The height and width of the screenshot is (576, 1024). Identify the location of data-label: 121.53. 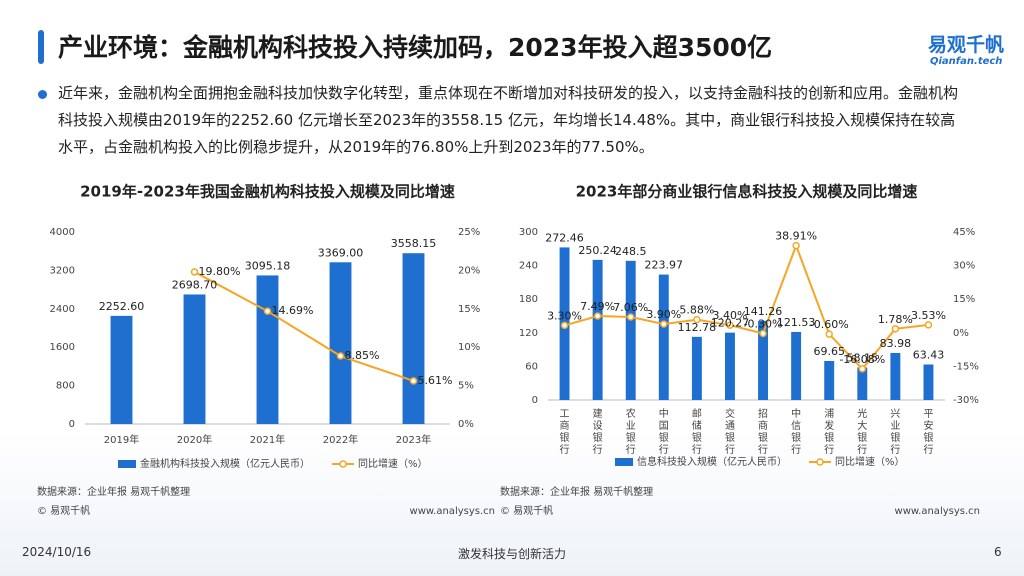
(796, 322).